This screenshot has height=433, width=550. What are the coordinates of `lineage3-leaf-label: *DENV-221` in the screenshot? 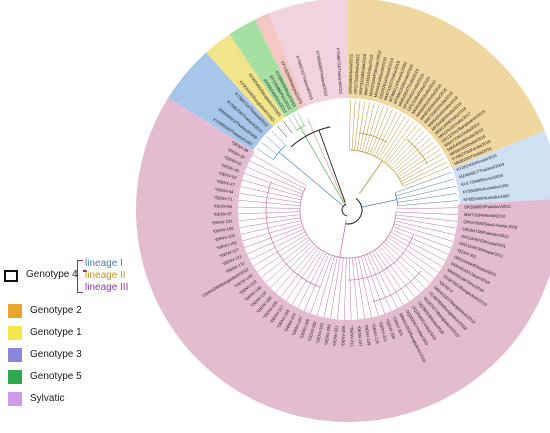 It's located at (383, 332).